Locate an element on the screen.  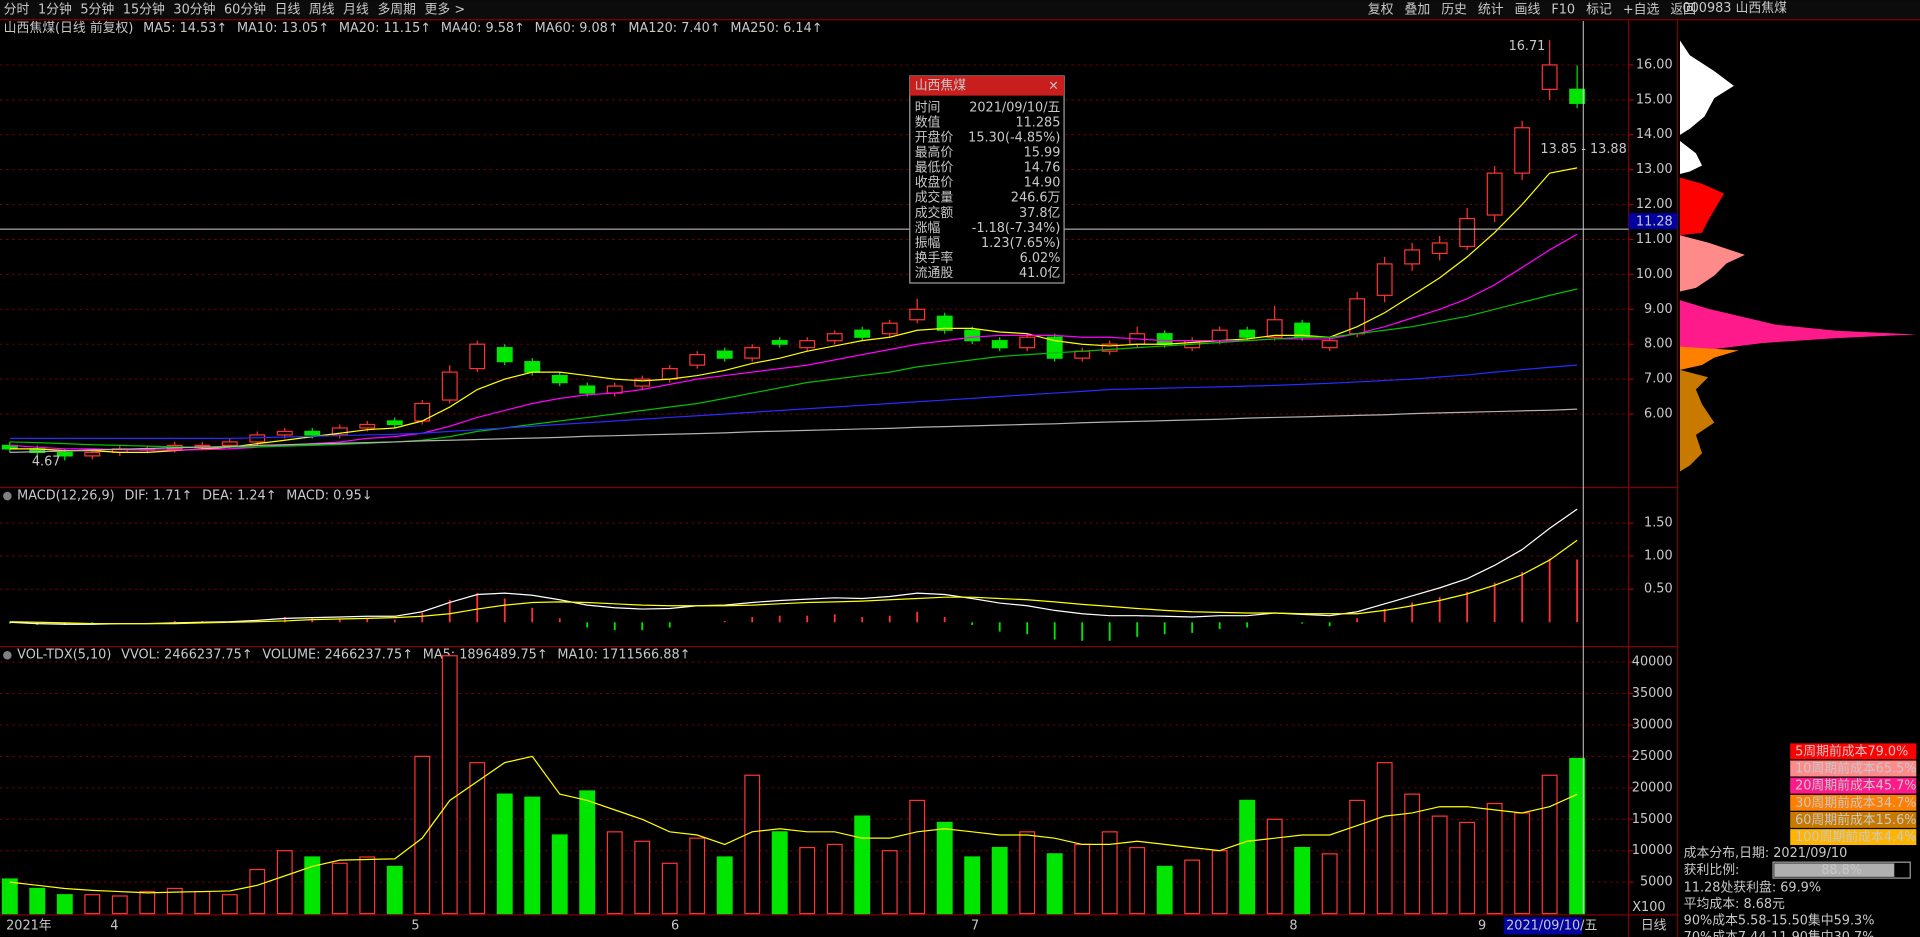
period-tab: 多周期 is located at coordinates (396, 9).